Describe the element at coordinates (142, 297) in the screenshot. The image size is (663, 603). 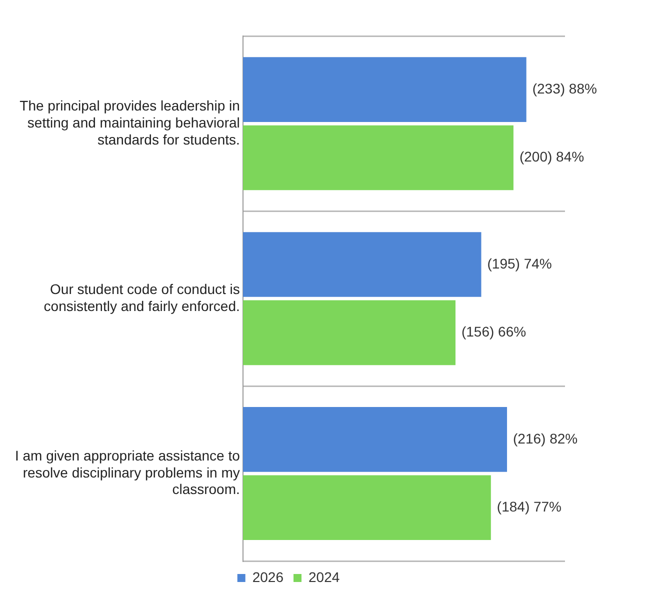
I see `y-tick-label: Our student code of conduct is consistently and fairly enforced.` at that location.